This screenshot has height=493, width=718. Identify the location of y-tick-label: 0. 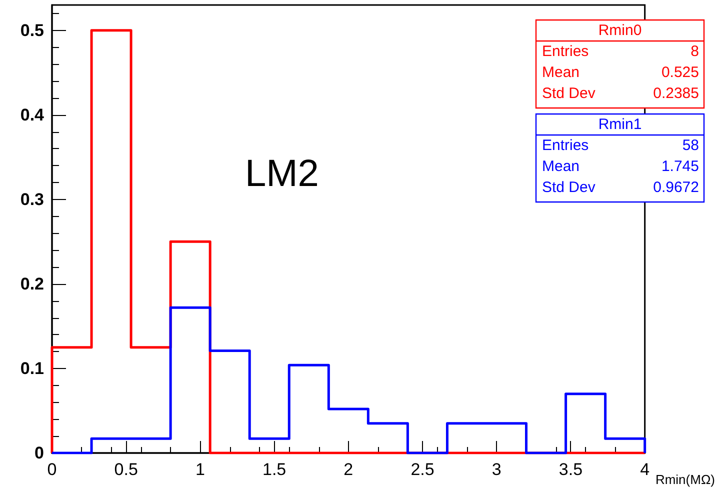
(39, 453).